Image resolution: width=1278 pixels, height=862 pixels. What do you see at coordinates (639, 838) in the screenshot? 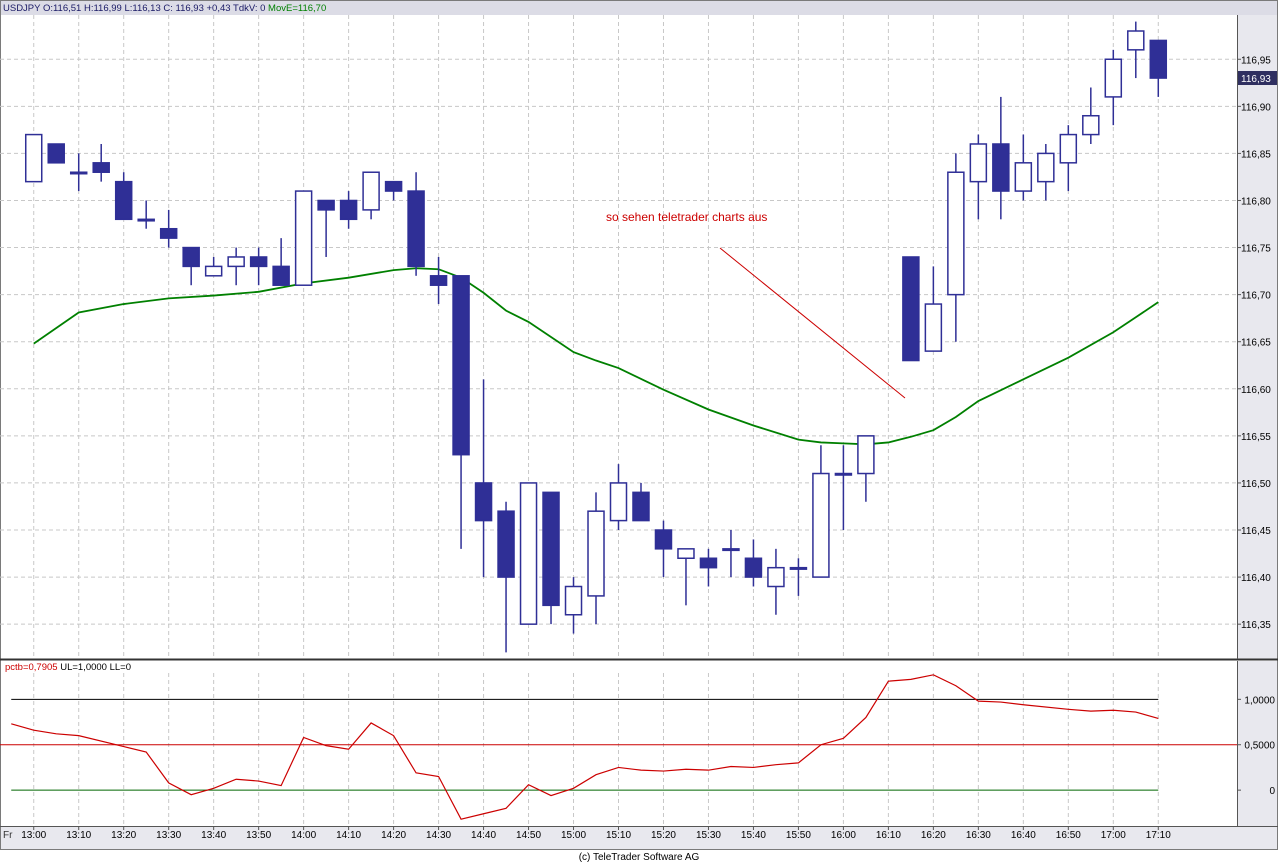
I see `time-axis-panel` at bounding box center [639, 838].